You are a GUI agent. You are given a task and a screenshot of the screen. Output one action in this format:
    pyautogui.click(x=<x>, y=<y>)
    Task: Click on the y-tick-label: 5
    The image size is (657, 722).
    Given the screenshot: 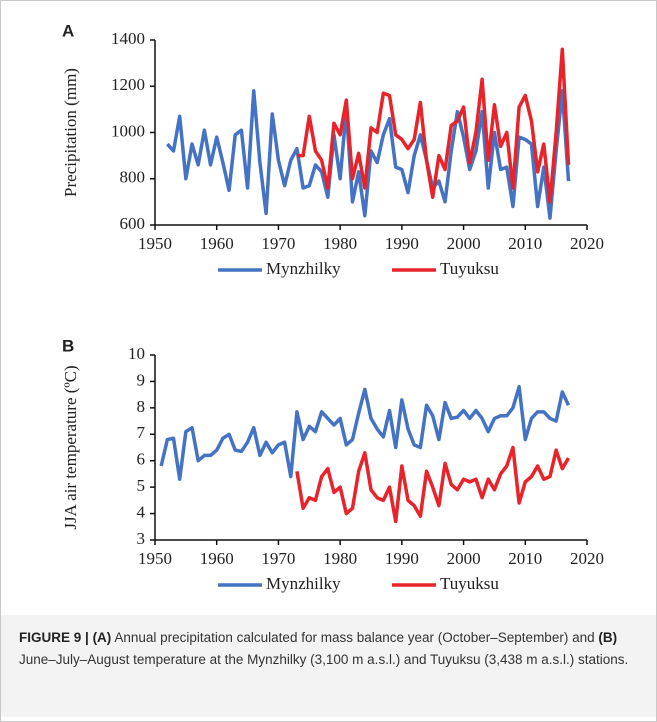 What is the action you would take?
    pyautogui.click(x=141, y=485)
    